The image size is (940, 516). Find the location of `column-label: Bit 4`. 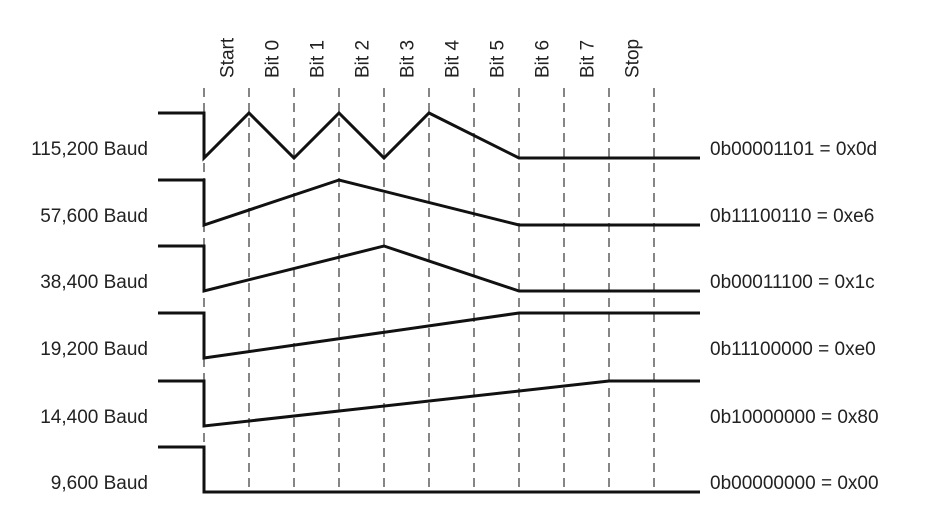

column-label: Bit 4 is located at coordinates (453, 59).